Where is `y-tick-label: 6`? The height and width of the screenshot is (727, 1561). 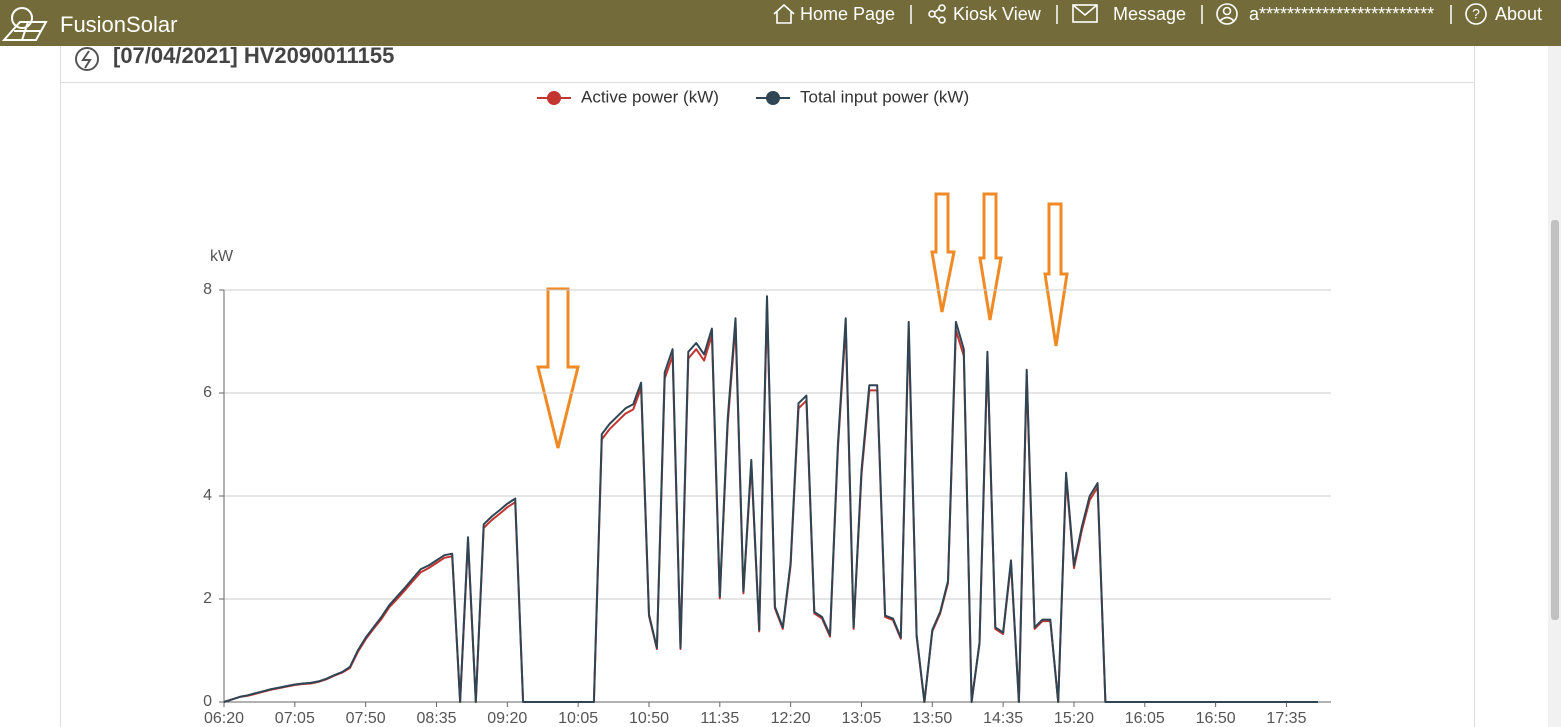 y-tick-label: 6 is located at coordinates (207, 392).